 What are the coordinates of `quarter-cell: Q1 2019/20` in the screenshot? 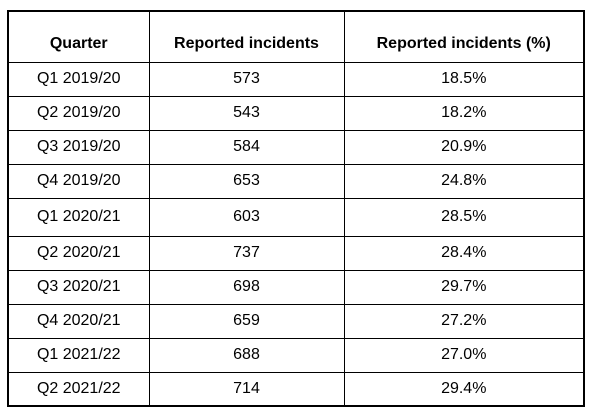 It's located at (78, 79).